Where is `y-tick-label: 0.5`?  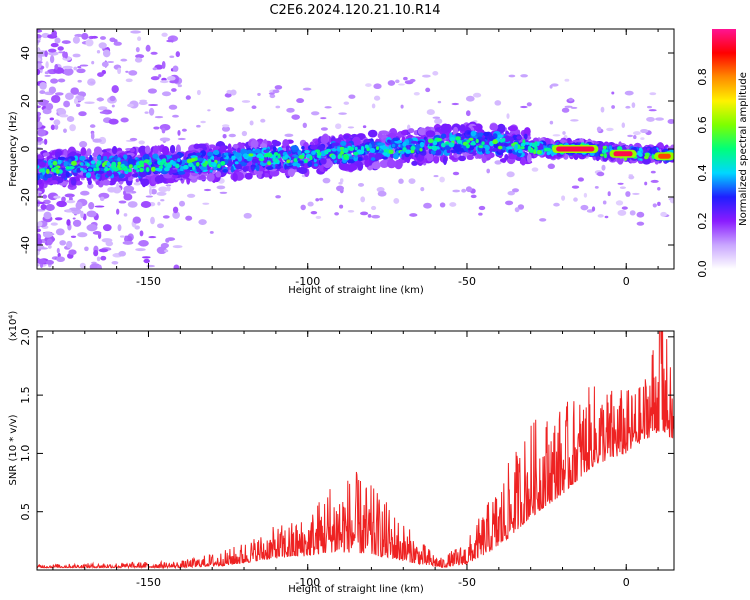 y-tick-label: 0.5 is located at coordinates (25, 511).